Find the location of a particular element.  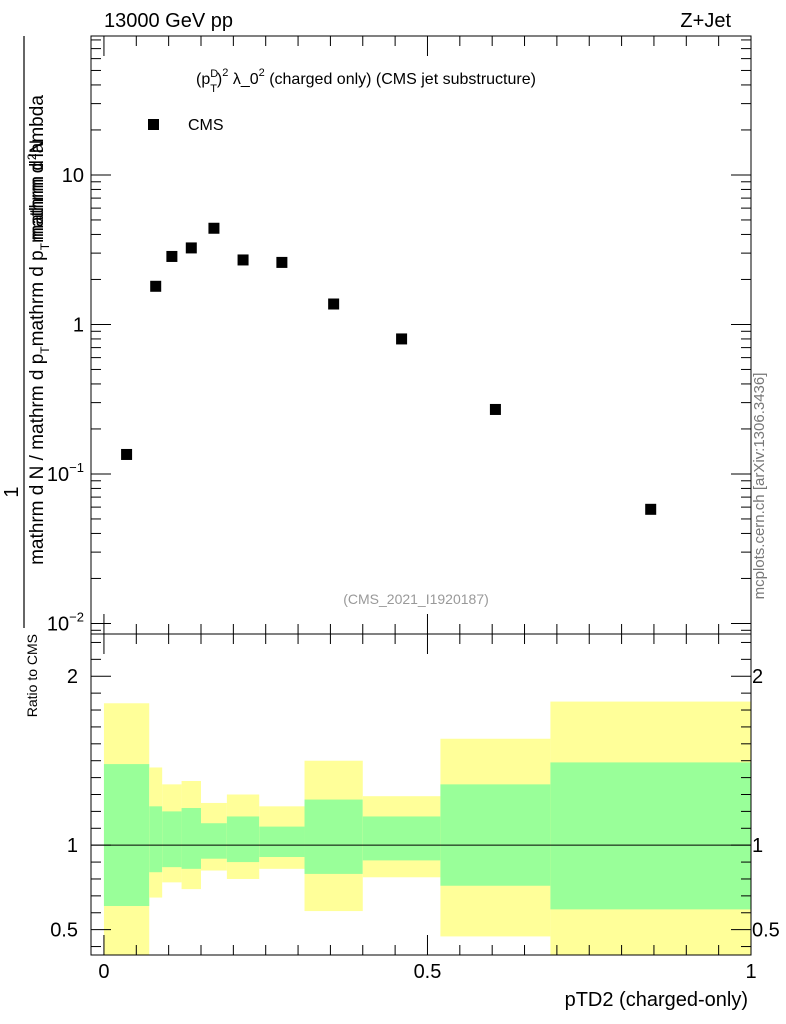

ratio-y-axis-label: Ratio to CMS is located at coordinates (32, 675).